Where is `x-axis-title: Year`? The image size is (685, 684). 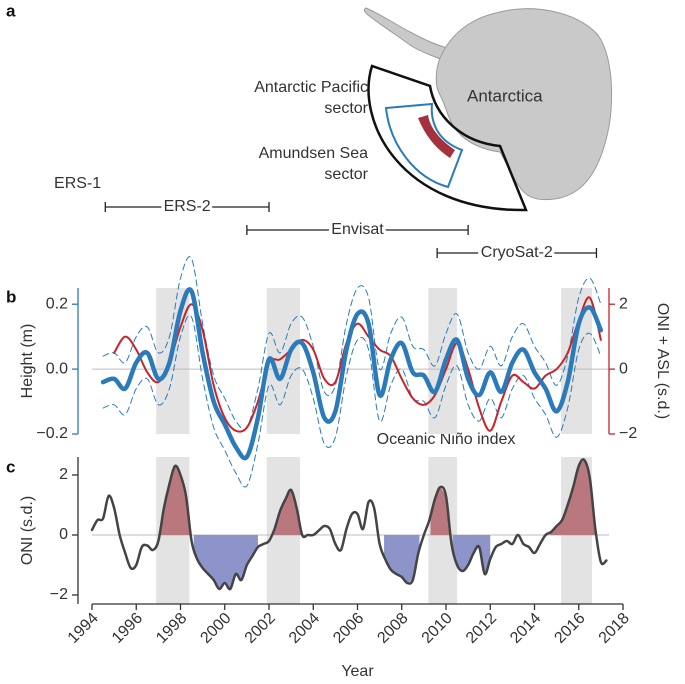
x-axis-title: Year is located at coordinates (357, 671).